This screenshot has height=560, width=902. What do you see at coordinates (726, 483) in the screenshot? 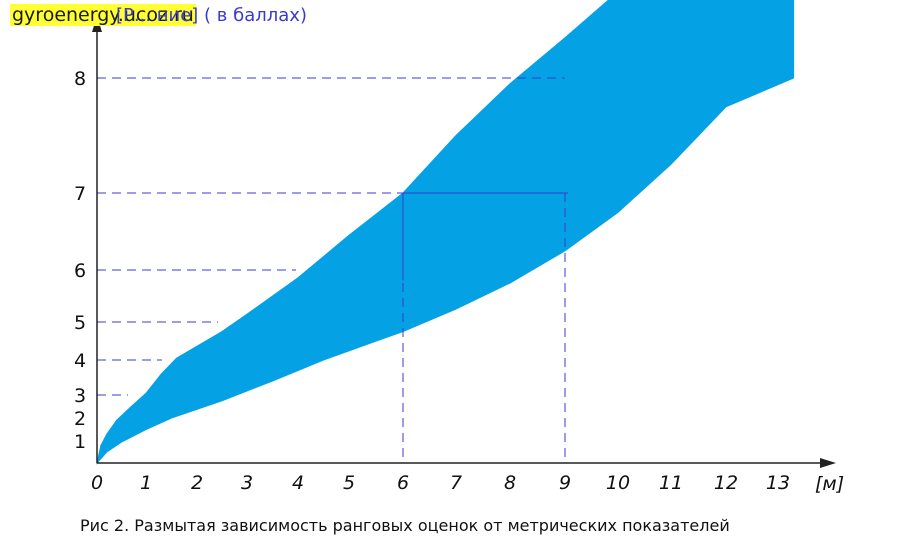
I see `x-tick-label: 12` at bounding box center [726, 483].